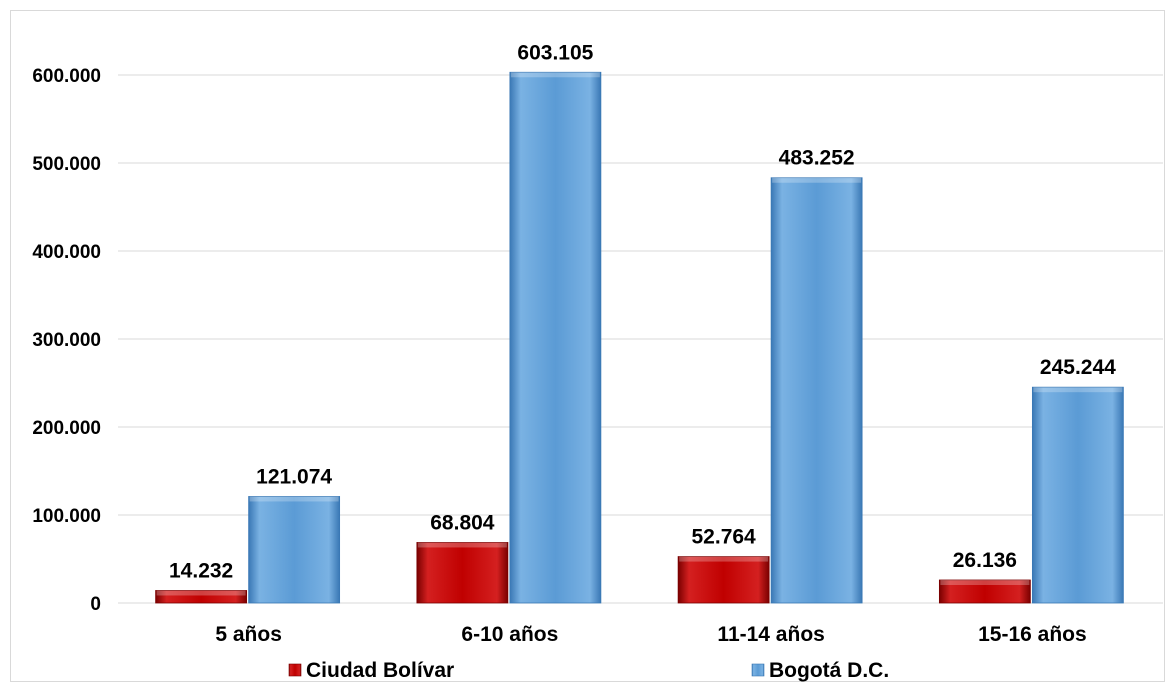  I want to click on x-category-label: 5 años, so click(248, 634).